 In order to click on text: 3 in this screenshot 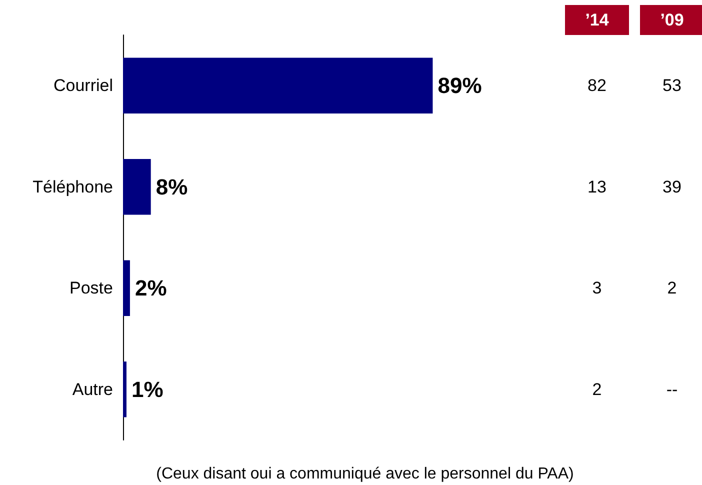, I will do `click(597, 288)`.